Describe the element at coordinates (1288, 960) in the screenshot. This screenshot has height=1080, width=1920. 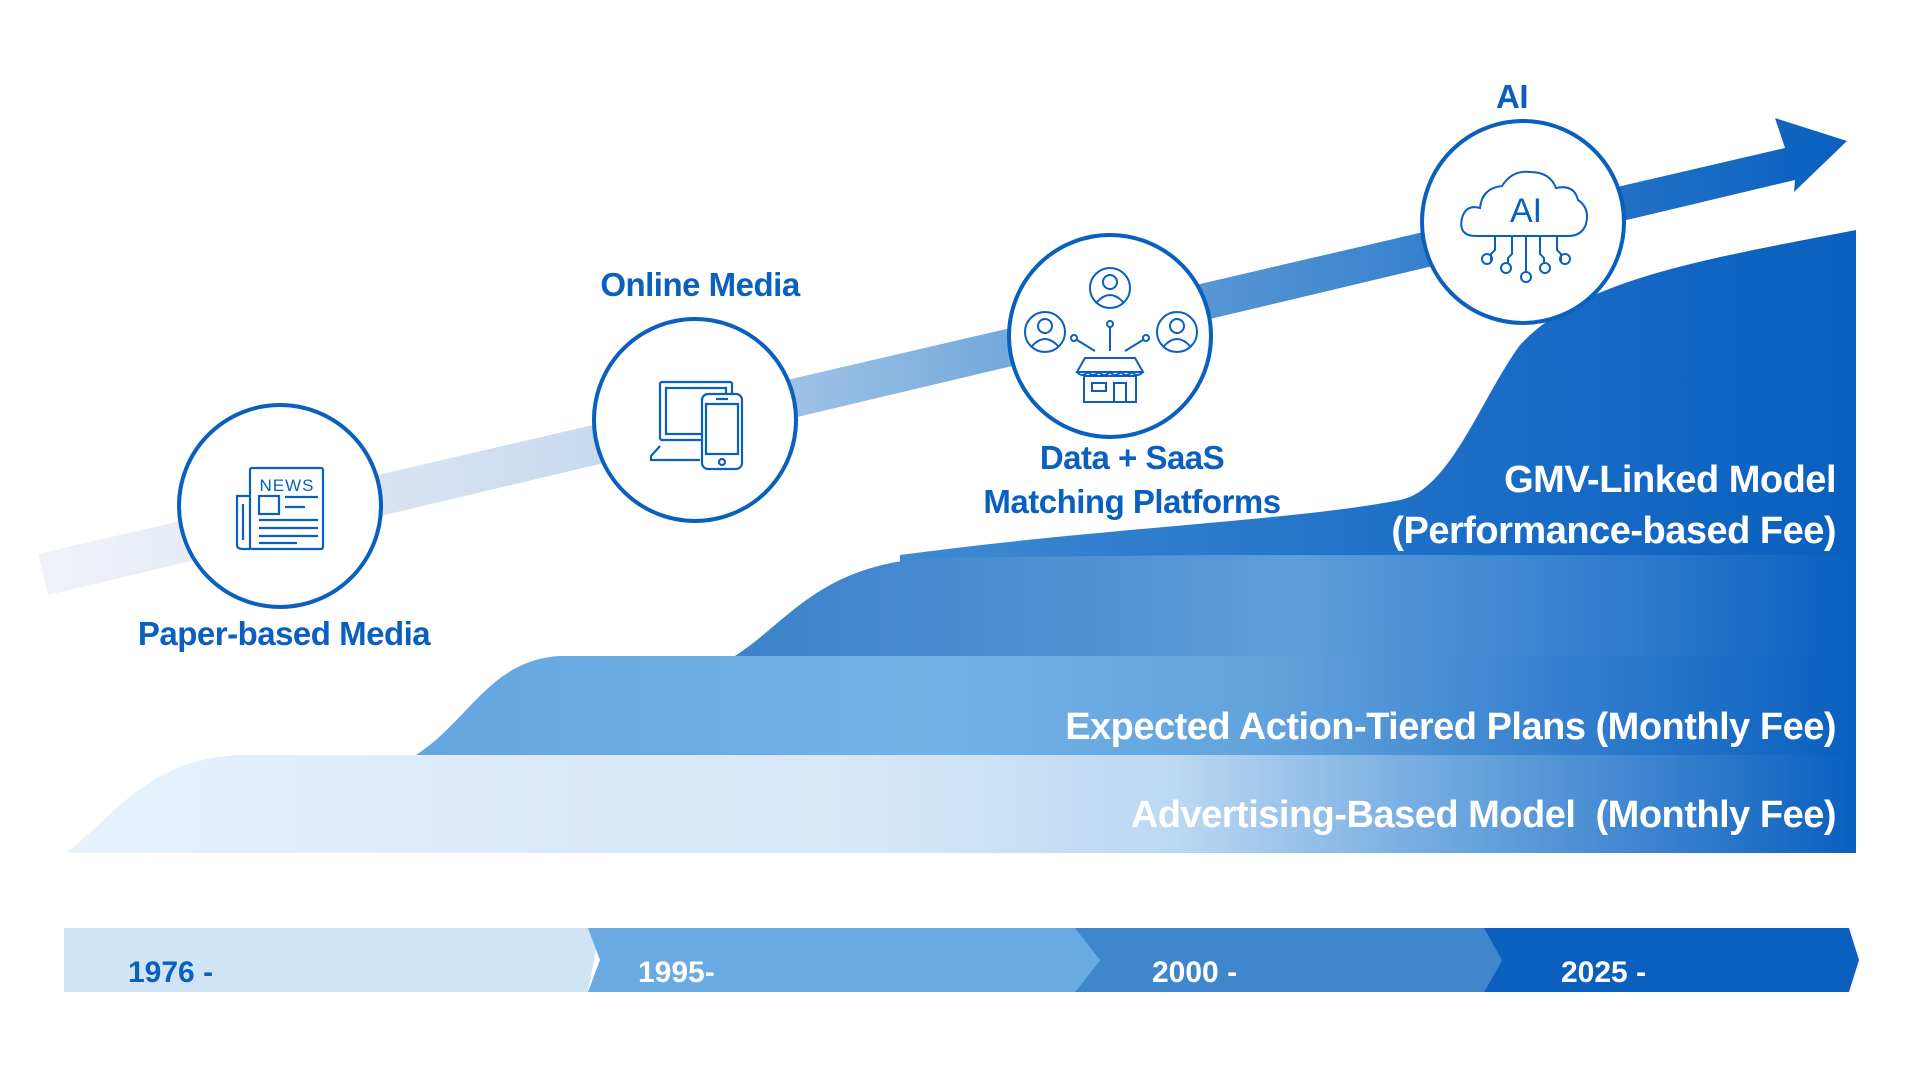
I see `timeline-segment-2000` at that location.